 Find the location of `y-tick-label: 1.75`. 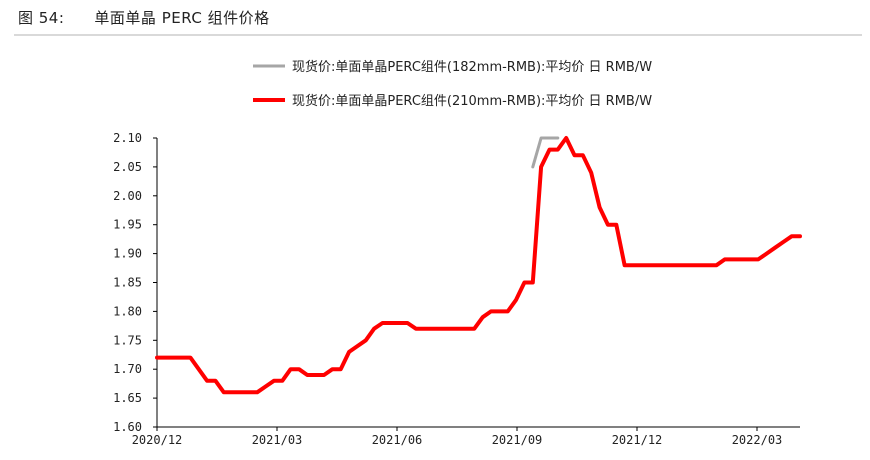

y-tick-label: 1.75 is located at coordinates (127, 340).